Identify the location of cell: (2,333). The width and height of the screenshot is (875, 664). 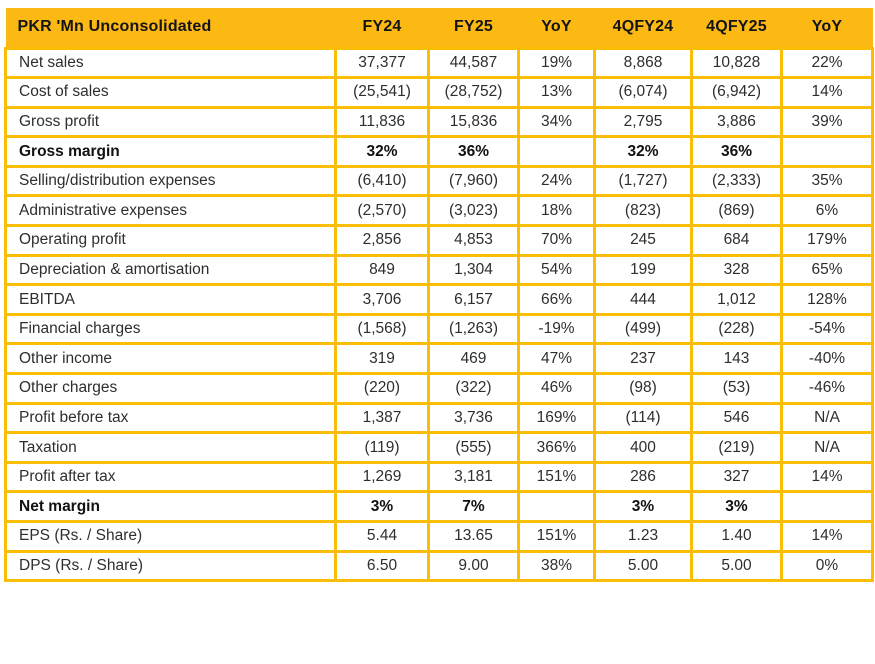
(736, 181).